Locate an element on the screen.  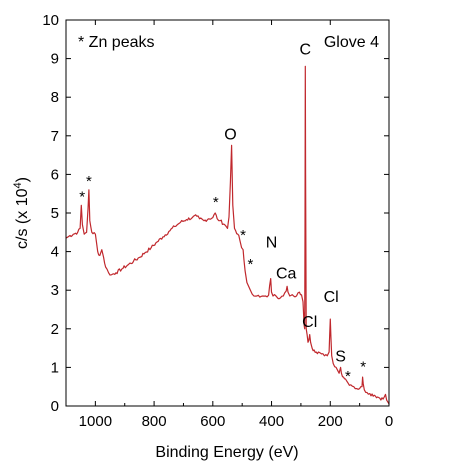
y-tick-label: 8 is located at coordinates (55, 97).